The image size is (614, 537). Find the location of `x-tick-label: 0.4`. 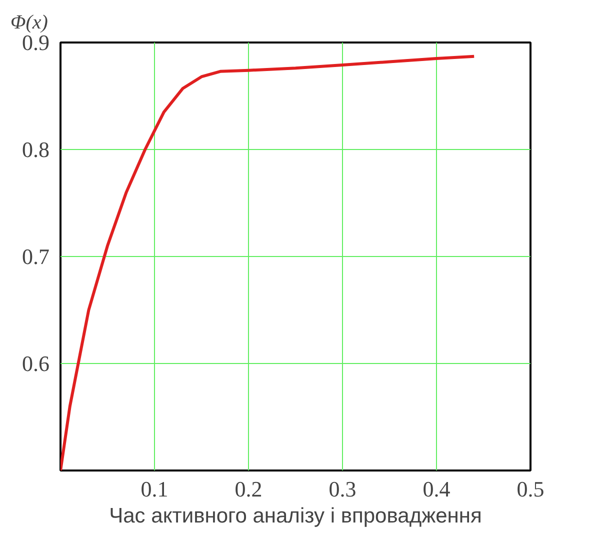

x-tick-label: 0.4 is located at coordinates (436, 489).